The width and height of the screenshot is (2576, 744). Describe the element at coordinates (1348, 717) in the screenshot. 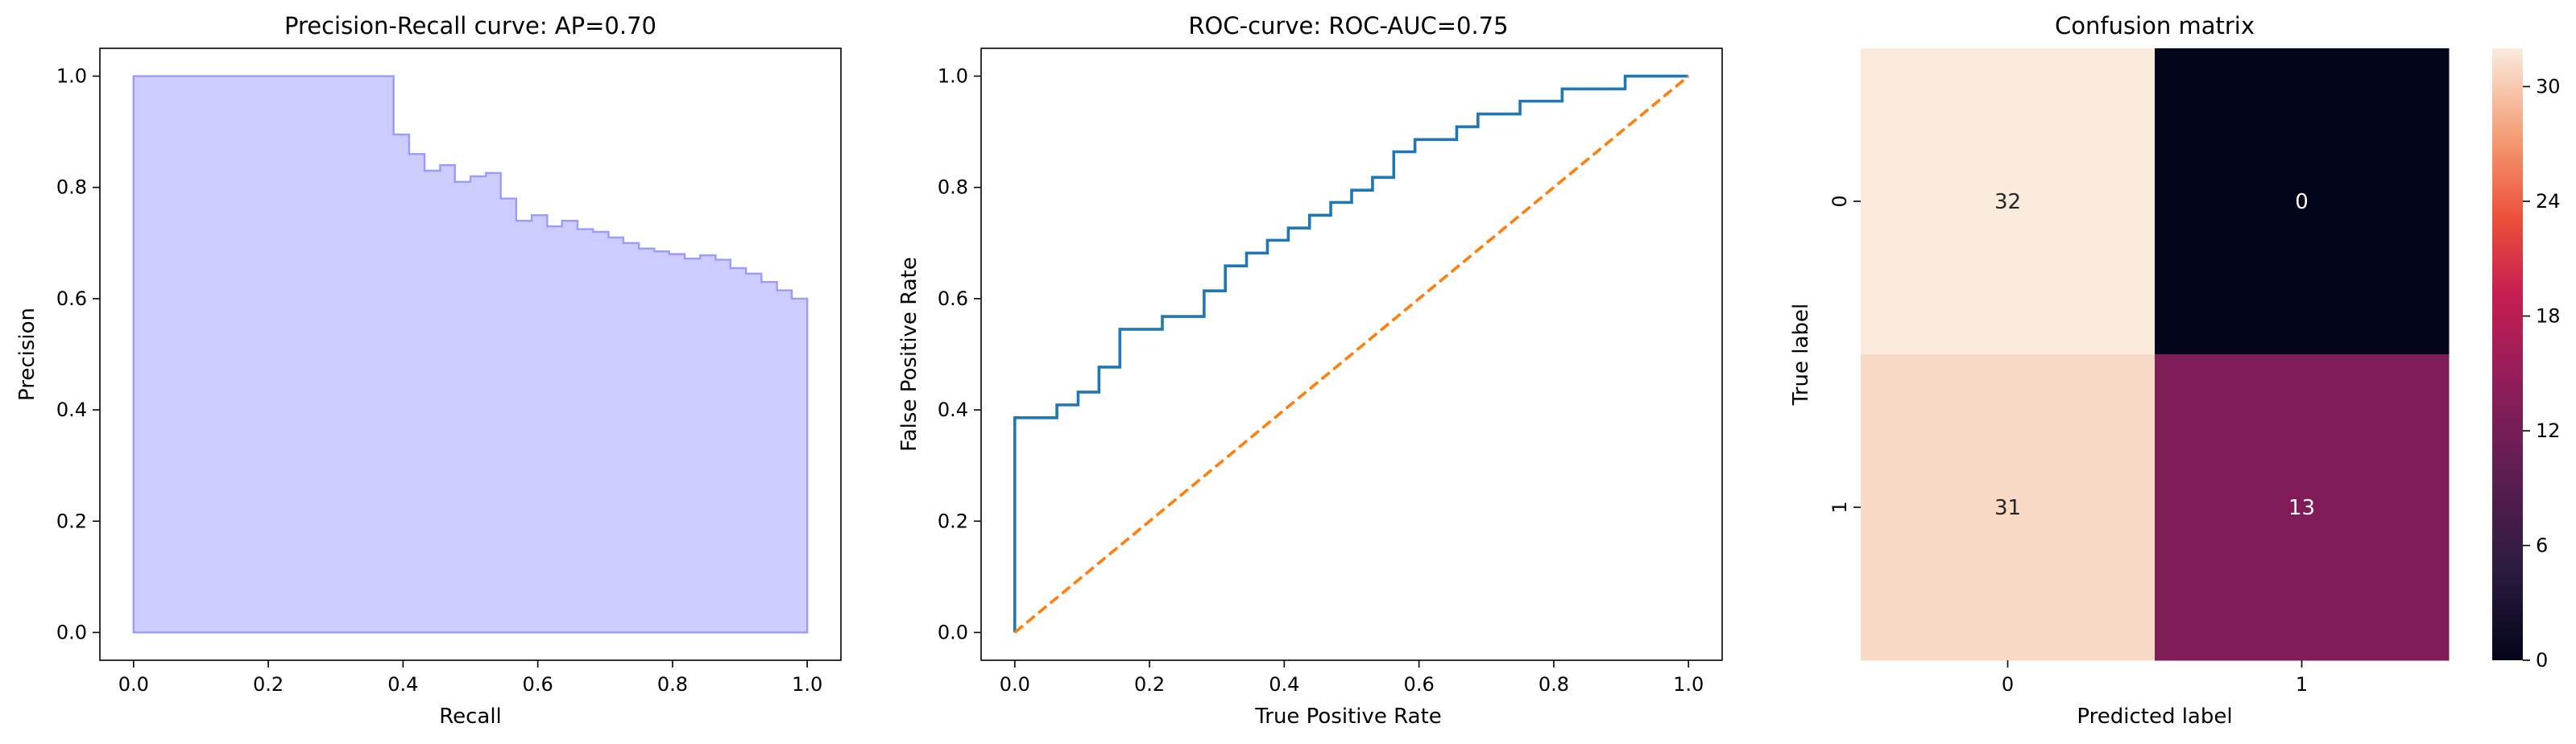

I see `roc-x-label: True Positive Rate` at that location.